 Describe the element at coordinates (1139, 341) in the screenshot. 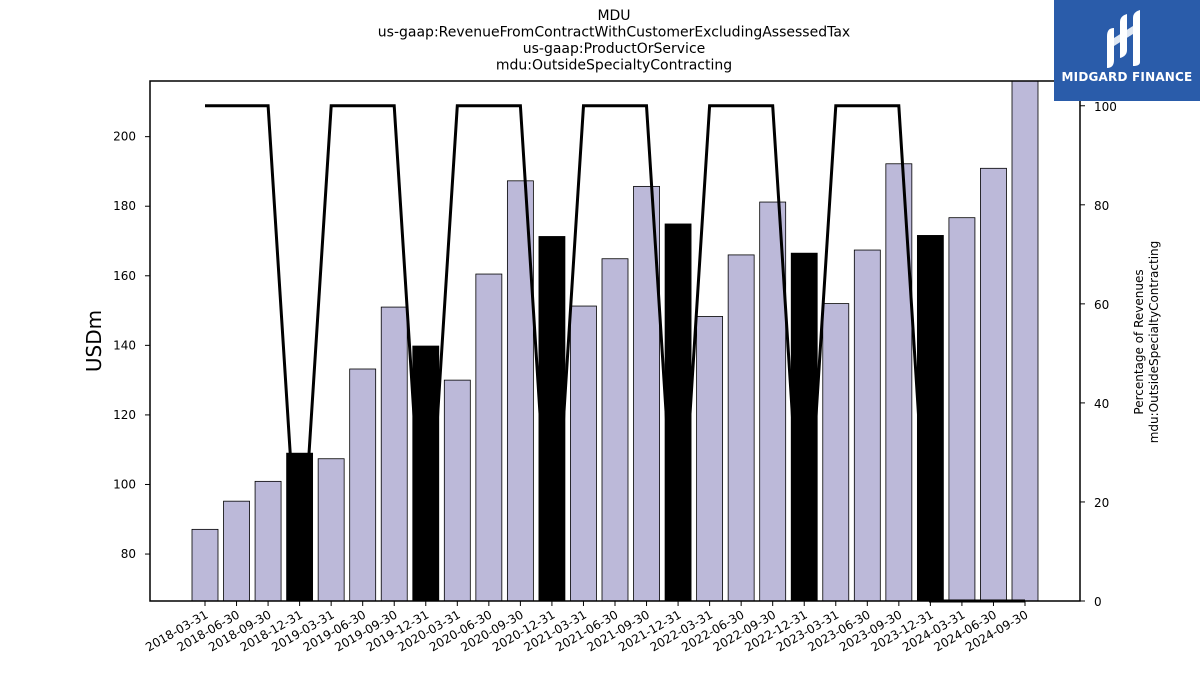

I see `right-axis-label-line: Percentage of Revenues` at that location.